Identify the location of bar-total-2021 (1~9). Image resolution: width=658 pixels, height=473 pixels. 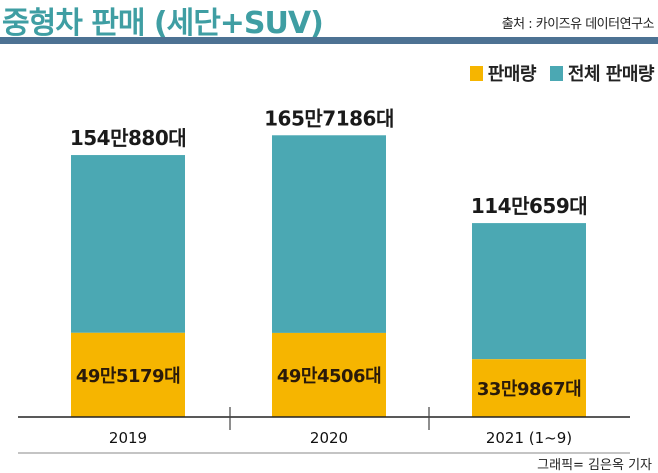
(529, 291).